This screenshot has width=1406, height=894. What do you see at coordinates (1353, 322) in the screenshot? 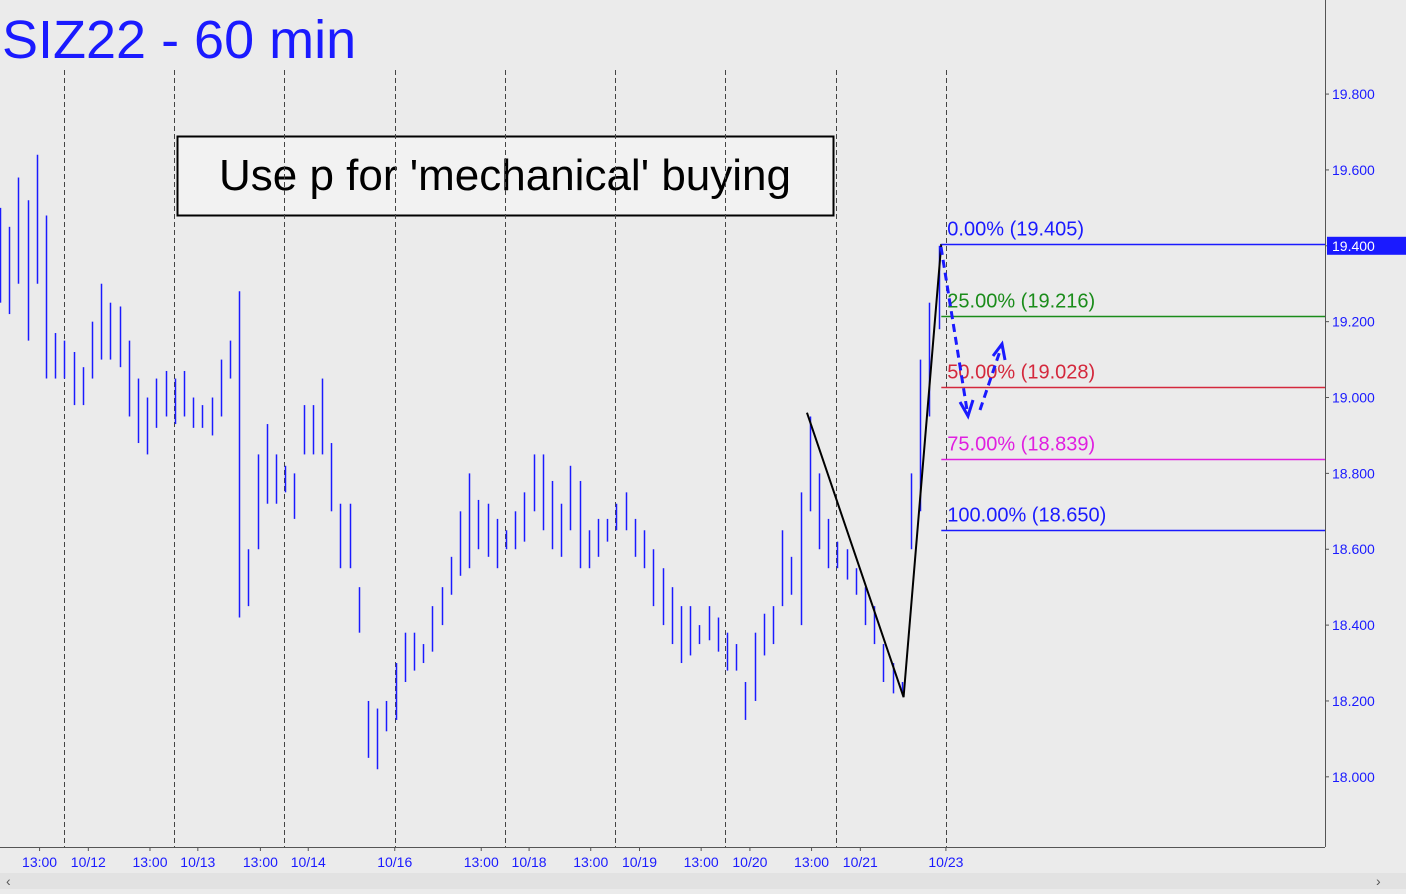
I see `y-tick-label: 19.200` at bounding box center [1353, 322].